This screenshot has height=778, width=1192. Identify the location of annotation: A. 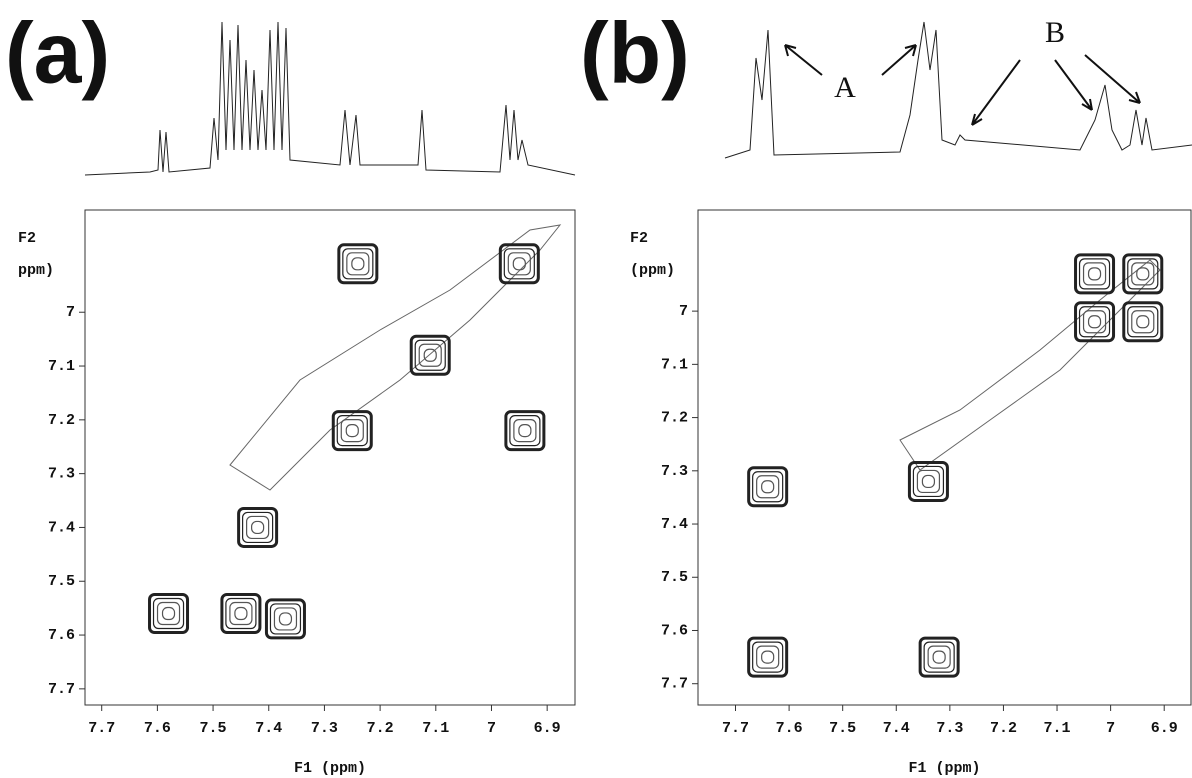
(845, 87).